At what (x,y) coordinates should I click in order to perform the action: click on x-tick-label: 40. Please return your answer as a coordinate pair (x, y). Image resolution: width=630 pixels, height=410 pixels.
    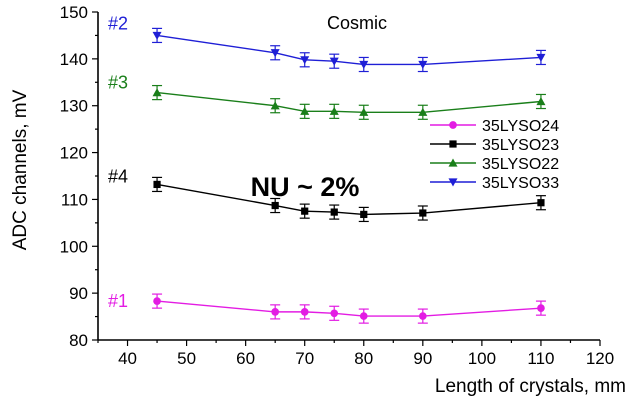
    Looking at the image, I should click on (127, 358).